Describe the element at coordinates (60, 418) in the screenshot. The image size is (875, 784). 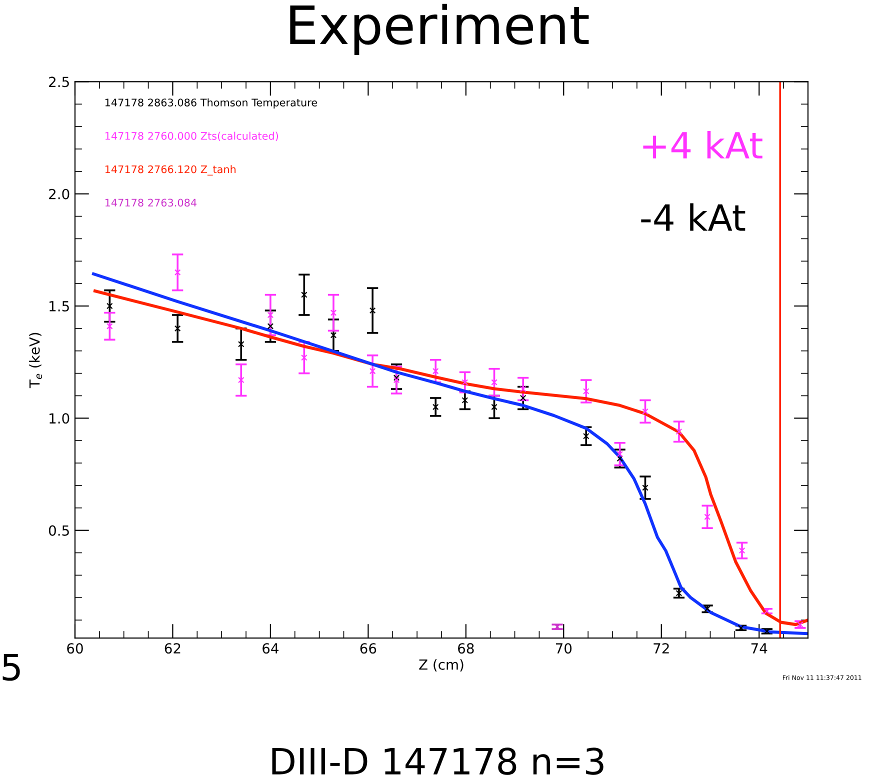
I see `y-tick-label: 1.0` at that location.